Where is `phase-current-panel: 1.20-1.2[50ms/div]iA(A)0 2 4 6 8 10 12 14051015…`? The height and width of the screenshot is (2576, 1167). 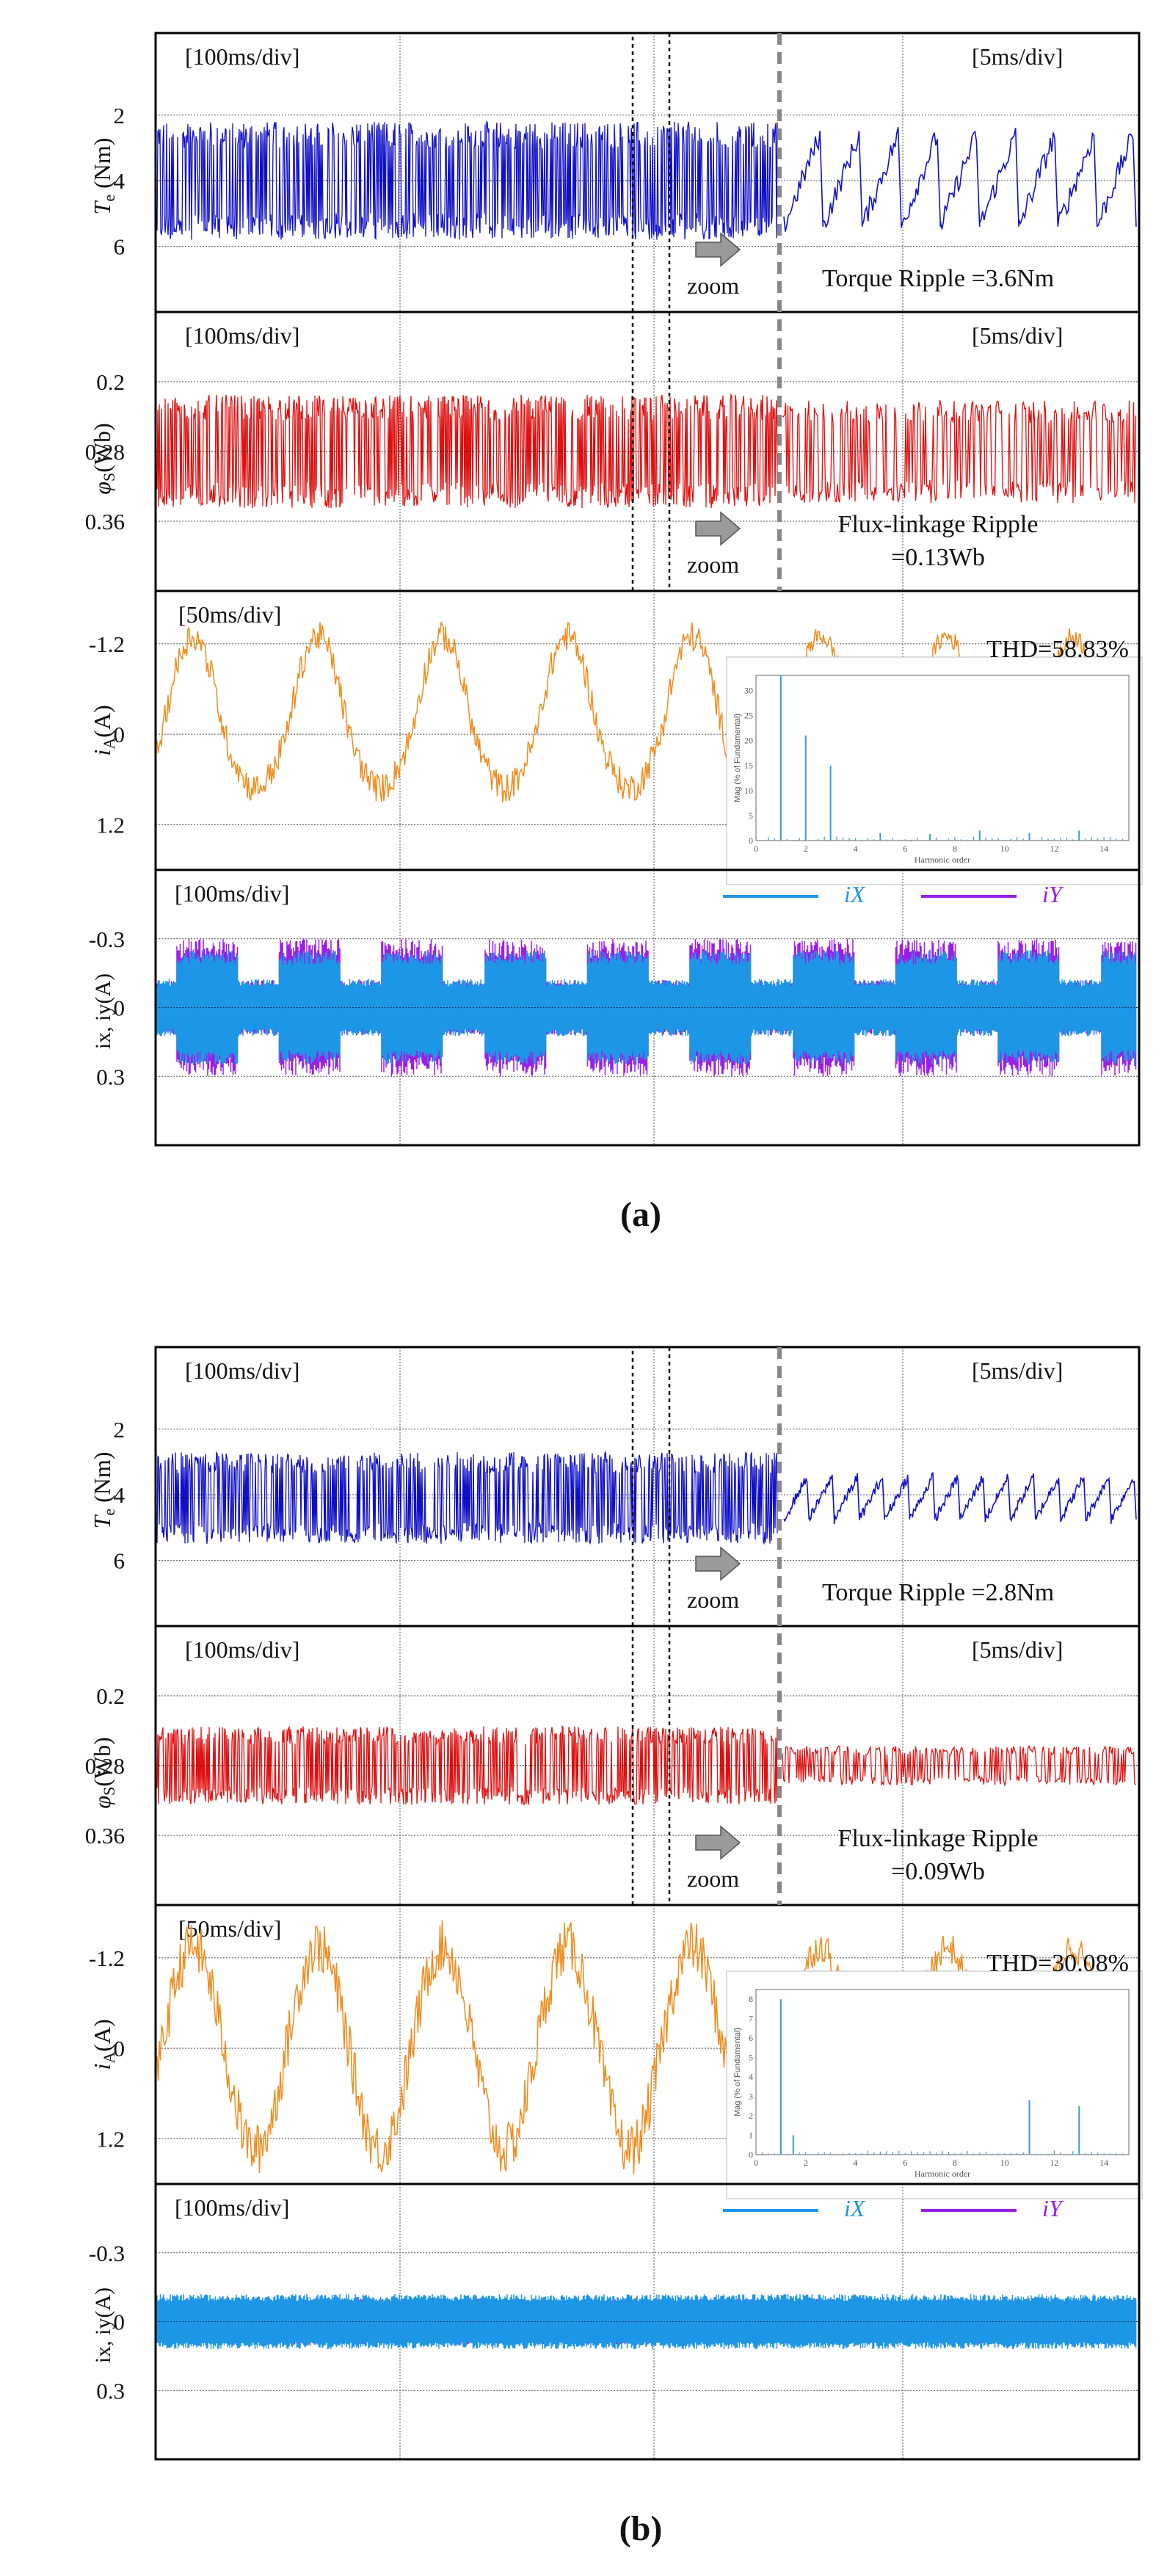 phase-current-panel: 1.20-1.2[50ms/div]iA(A)0 2 4 6 8 10 12 14051015… is located at coordinates (616, 738).